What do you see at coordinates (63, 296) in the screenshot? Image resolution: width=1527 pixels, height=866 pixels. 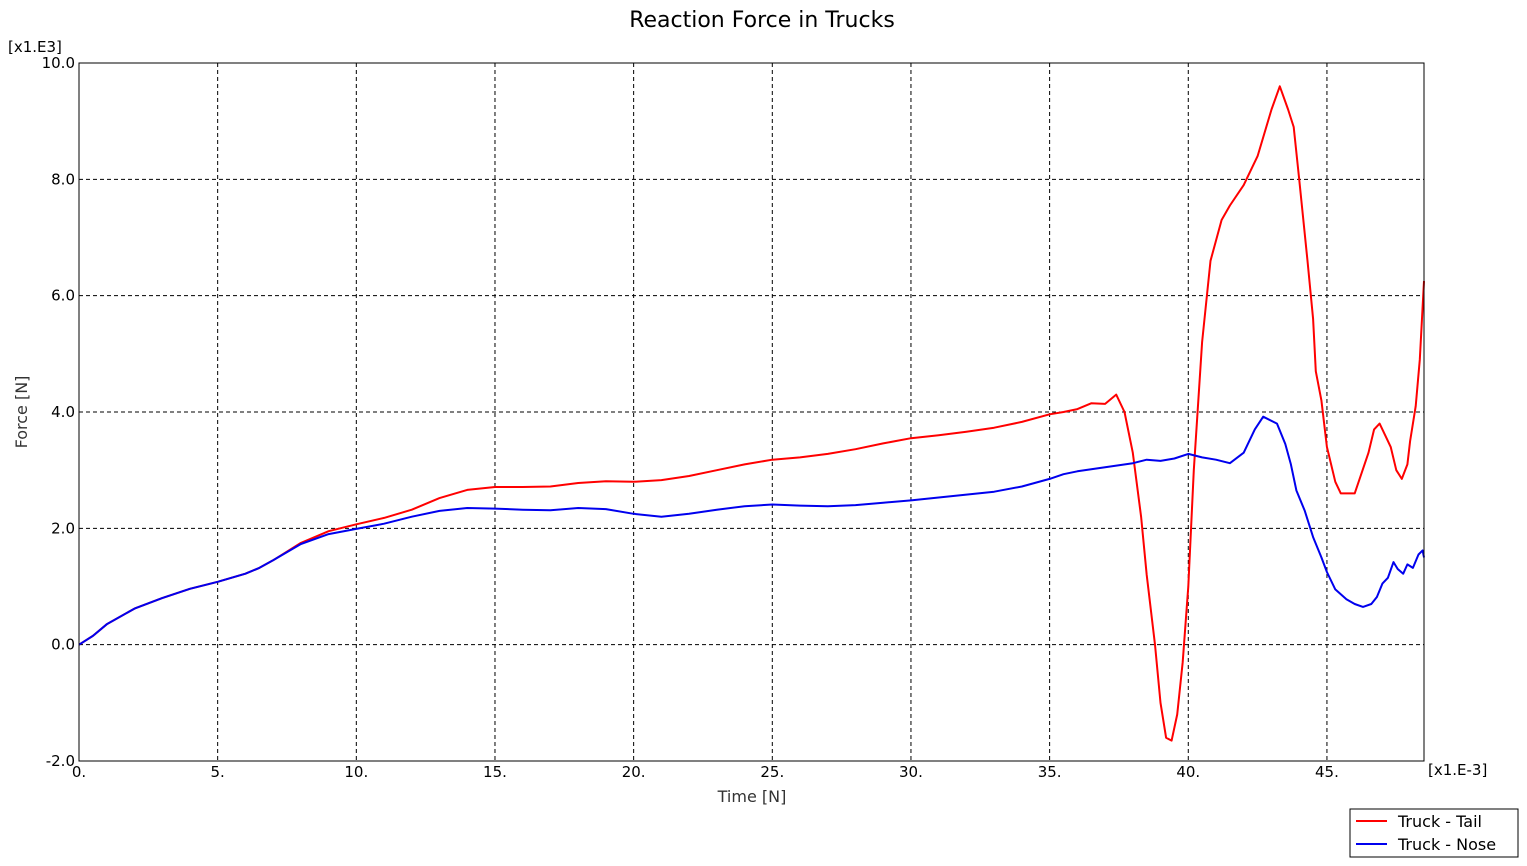 I see `y-tick-label: 6.0` at bounding box center [63, 296].